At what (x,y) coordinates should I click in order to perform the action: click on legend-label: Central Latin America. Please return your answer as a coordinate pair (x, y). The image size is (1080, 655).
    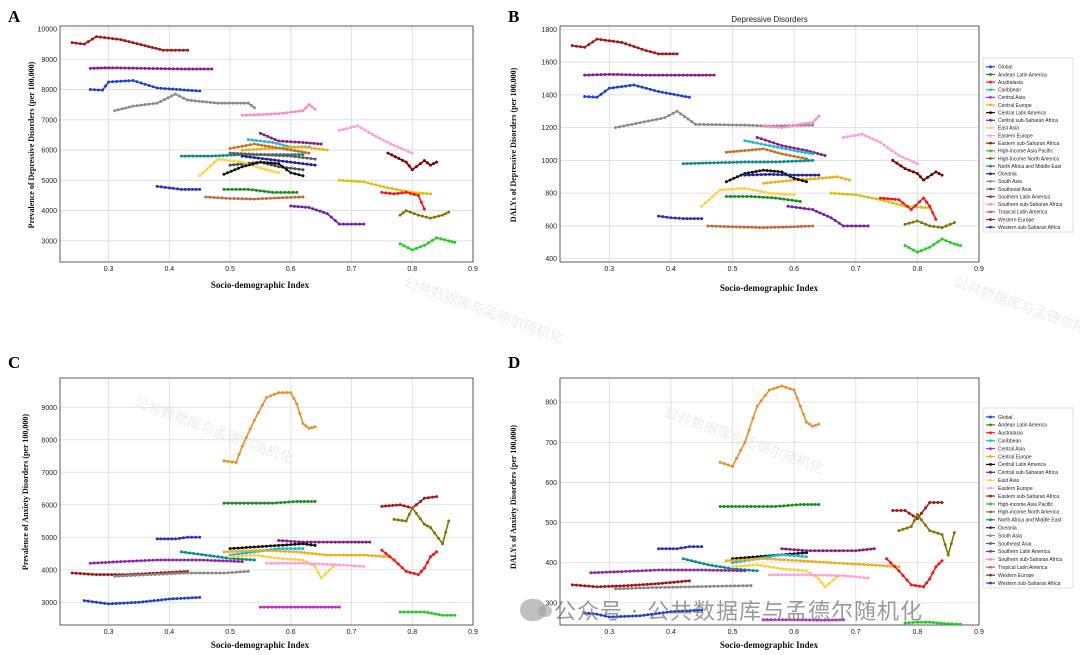
    Looking at the image, I should click on (1022, 113).